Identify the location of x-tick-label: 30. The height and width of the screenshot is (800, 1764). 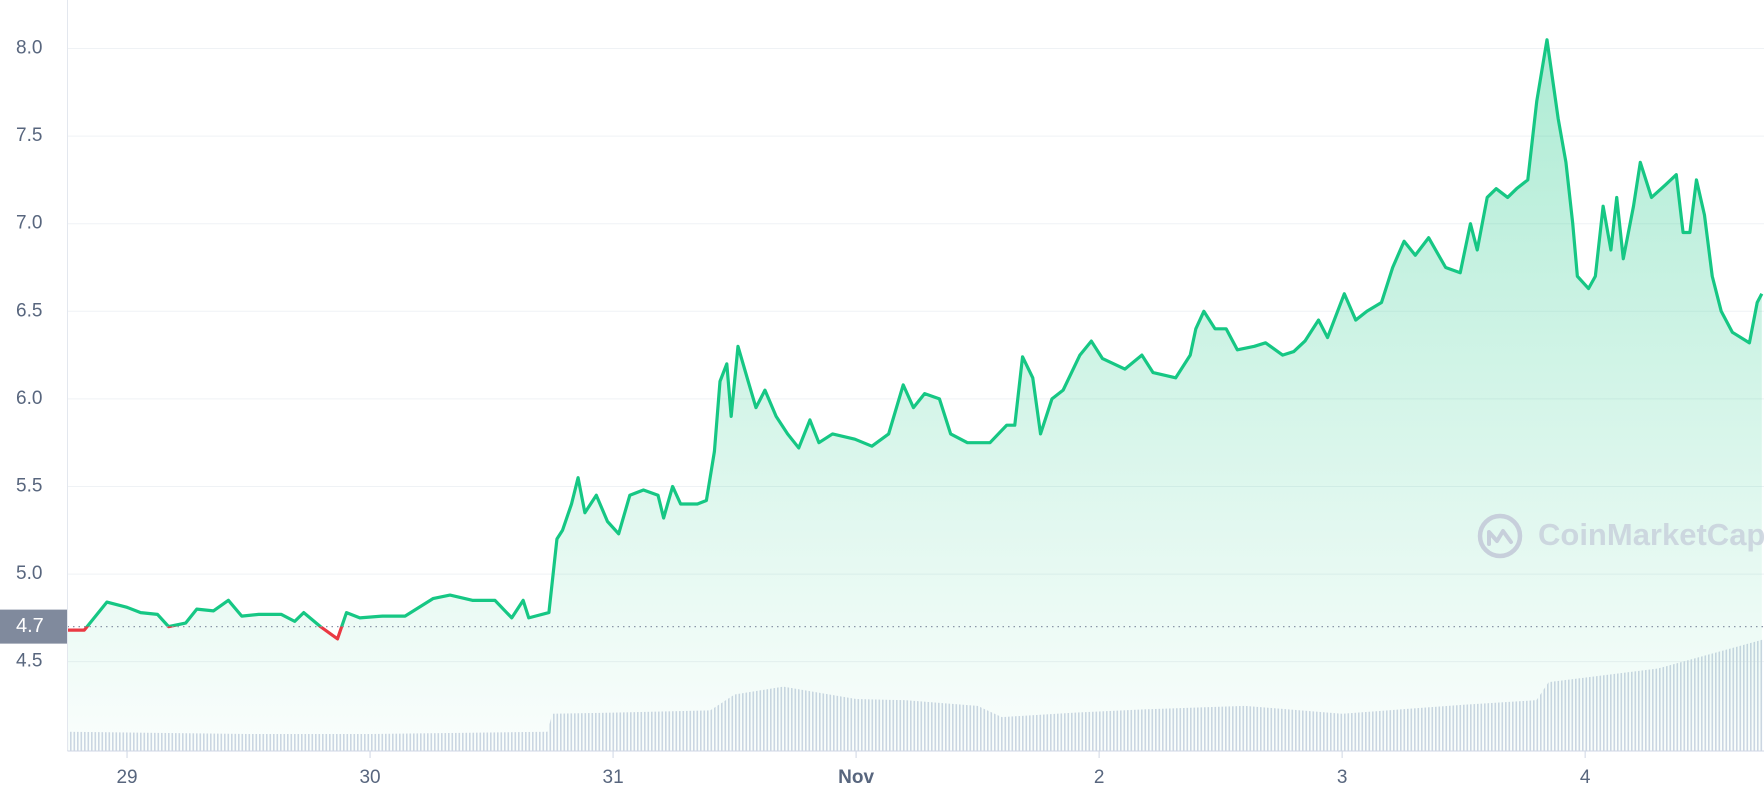
(369, 777).